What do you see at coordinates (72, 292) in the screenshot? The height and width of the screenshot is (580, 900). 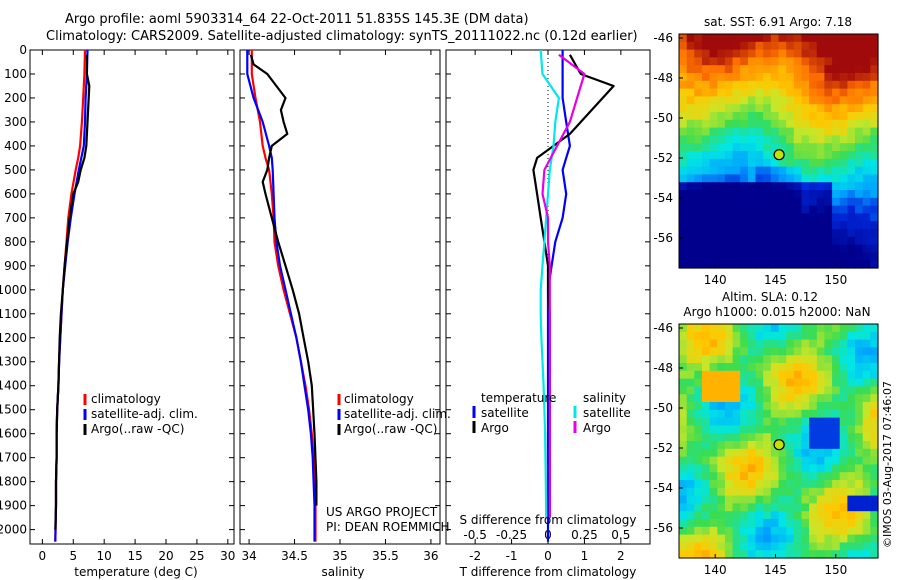 I see `t-series-argorawqc` at bounding box center [72, 292].